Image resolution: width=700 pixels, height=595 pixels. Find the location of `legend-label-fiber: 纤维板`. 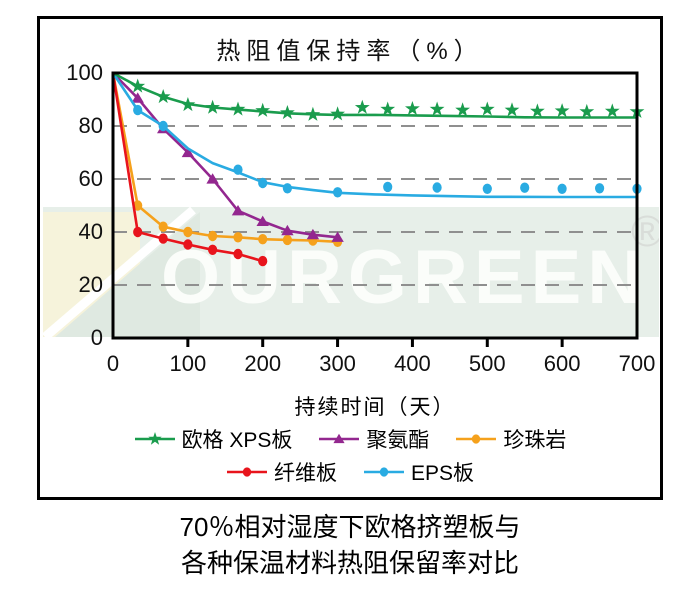

legend-label-fiber: 纤维板 is located at coordinates (305, 473).